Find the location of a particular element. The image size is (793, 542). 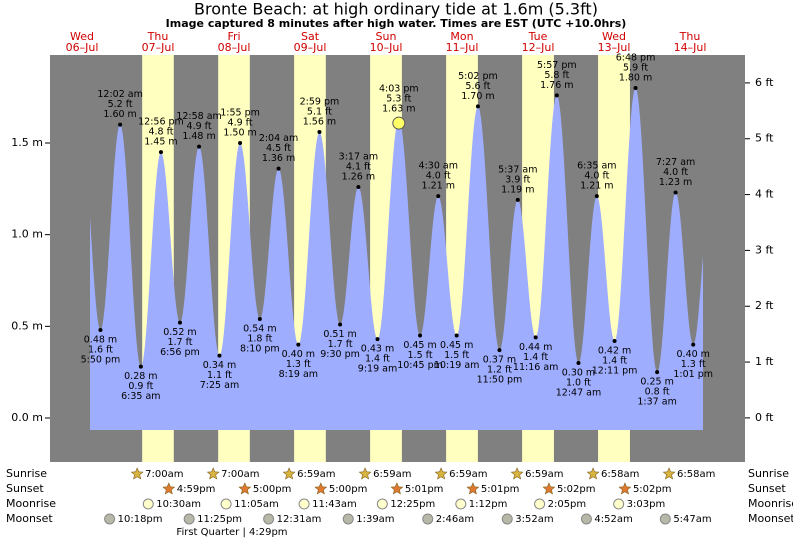

tide-label: 2:59 pm is located at coordinates (320, 102).